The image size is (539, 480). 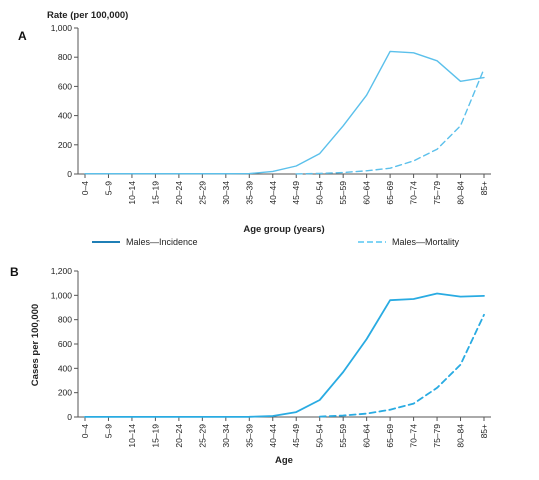 I want to click on chart-a-y-ticks: 0 200 400 600 800 1,000, so click(x=64, y=101).